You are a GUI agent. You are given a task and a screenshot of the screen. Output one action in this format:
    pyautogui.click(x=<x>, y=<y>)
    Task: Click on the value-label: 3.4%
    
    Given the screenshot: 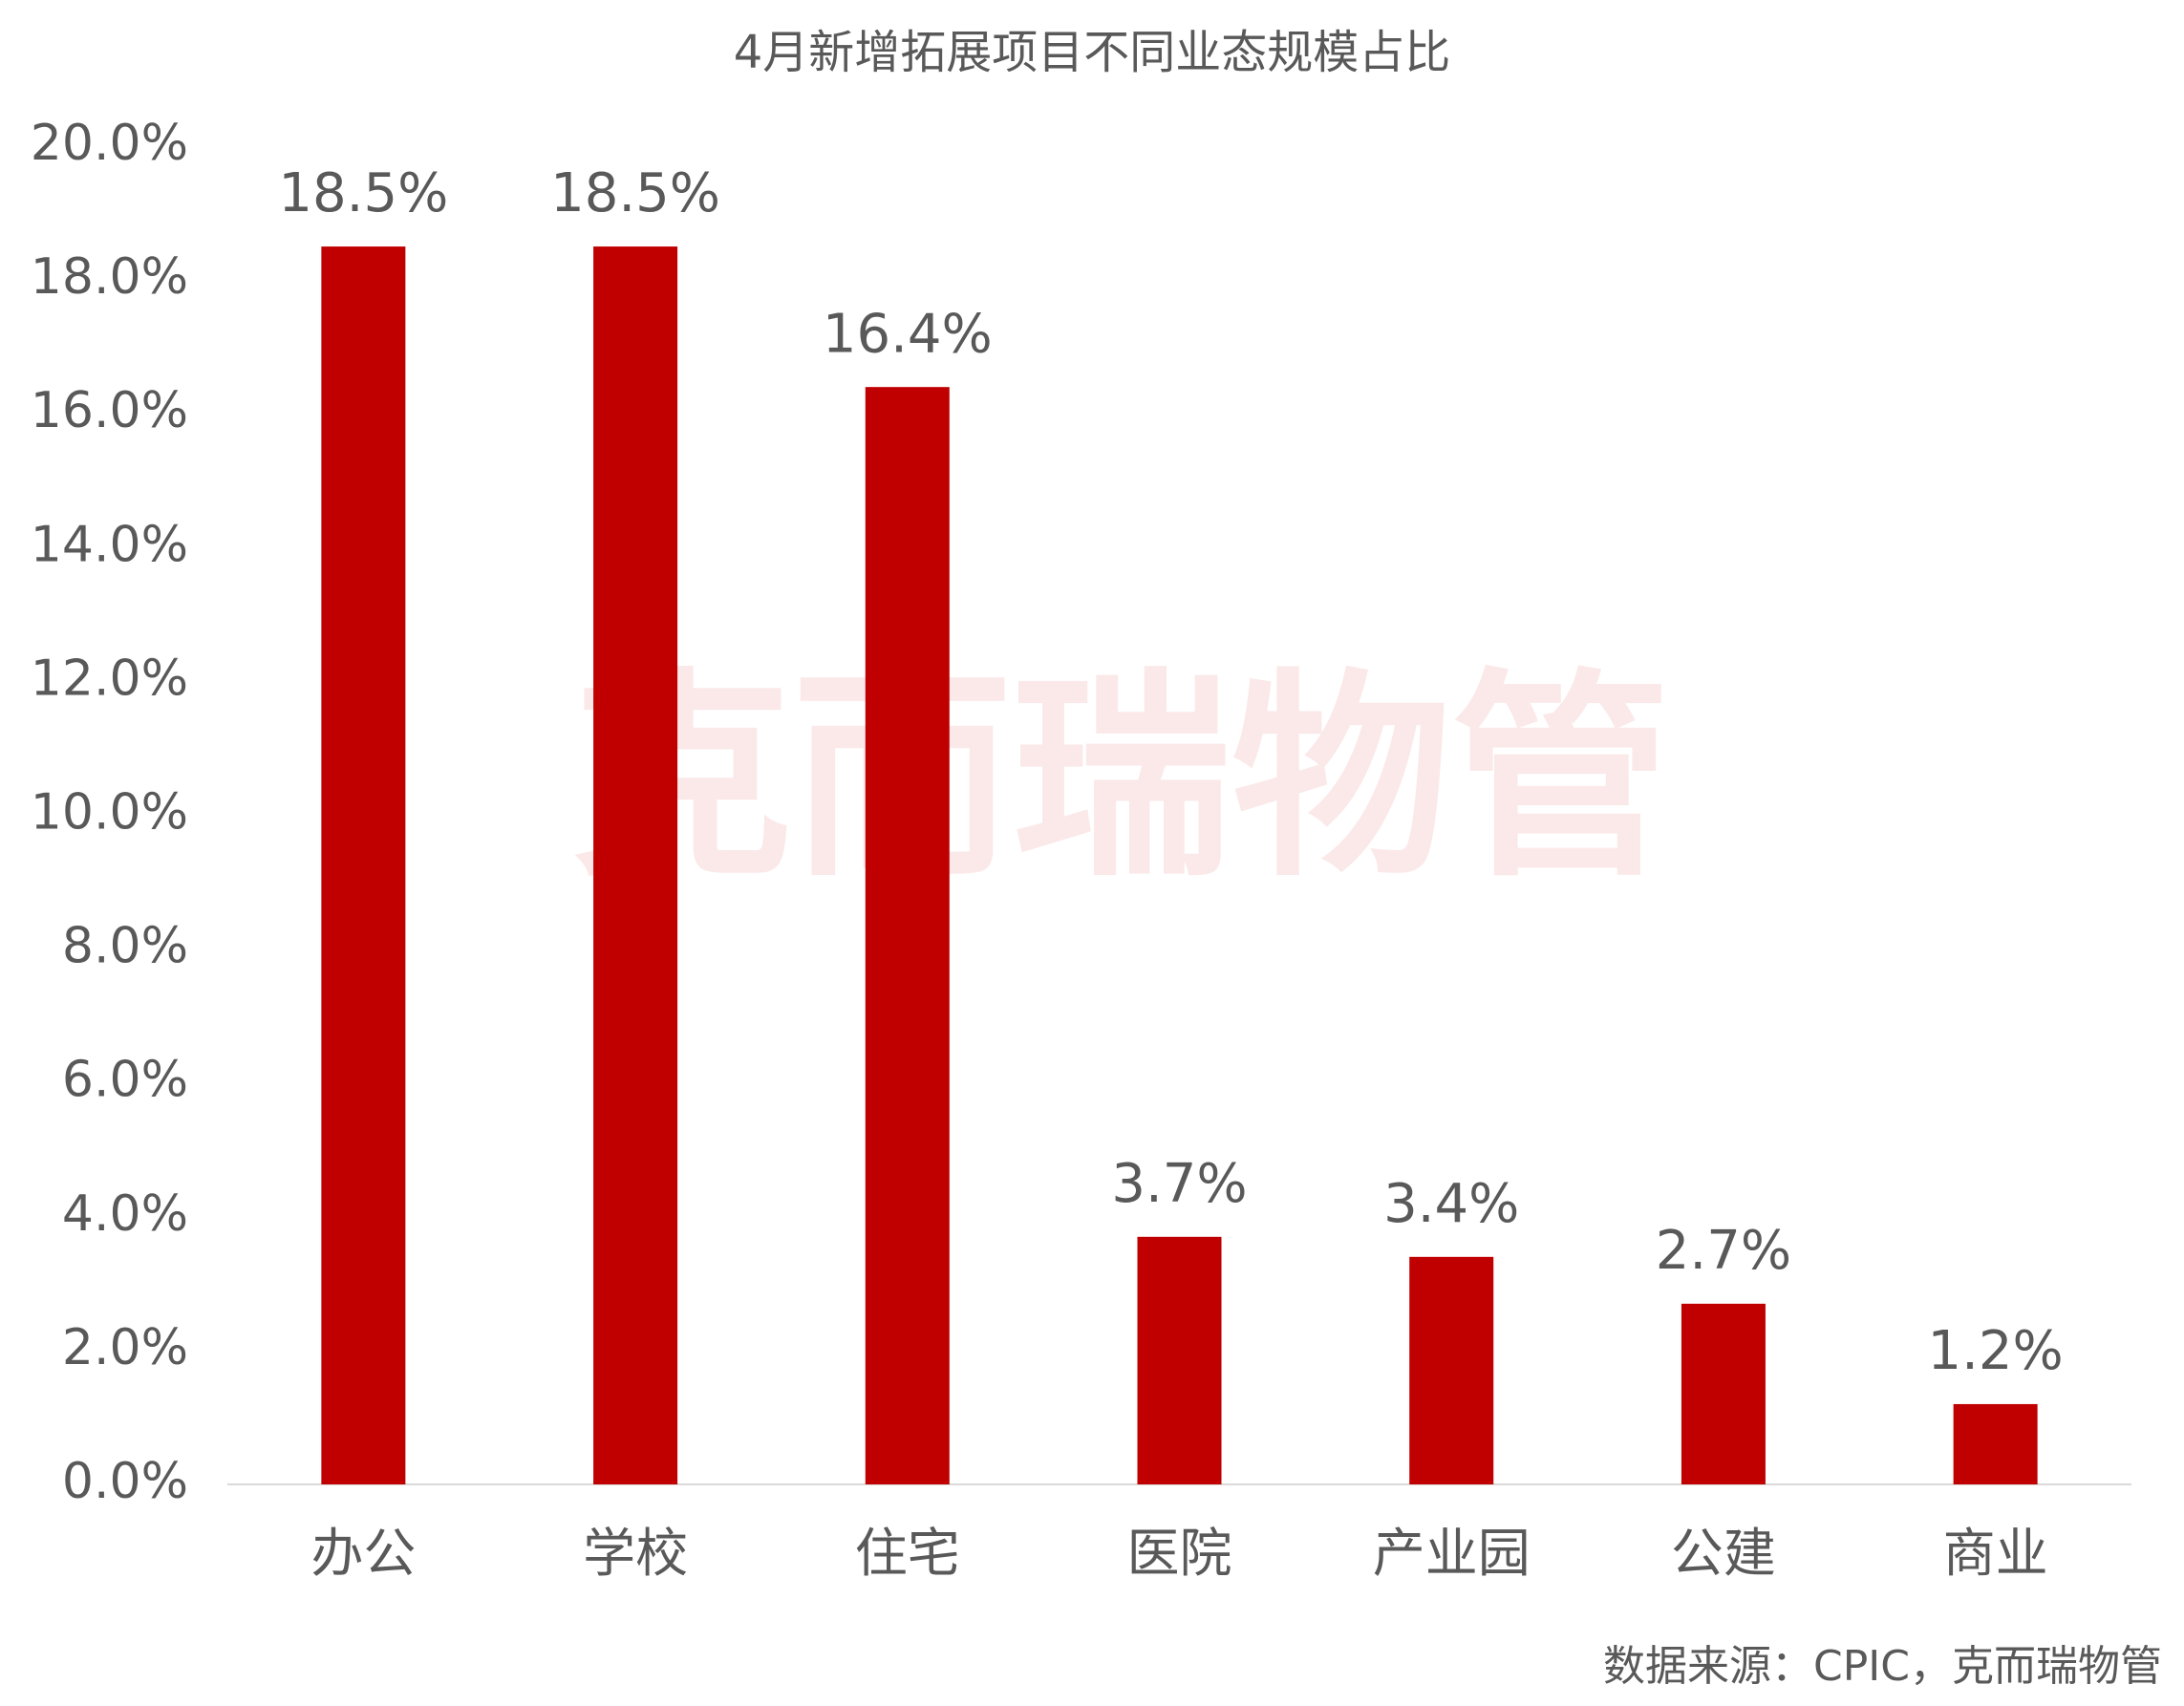 What is the action you would take?
    pyautogui.click(x=1451, y=1204)
    